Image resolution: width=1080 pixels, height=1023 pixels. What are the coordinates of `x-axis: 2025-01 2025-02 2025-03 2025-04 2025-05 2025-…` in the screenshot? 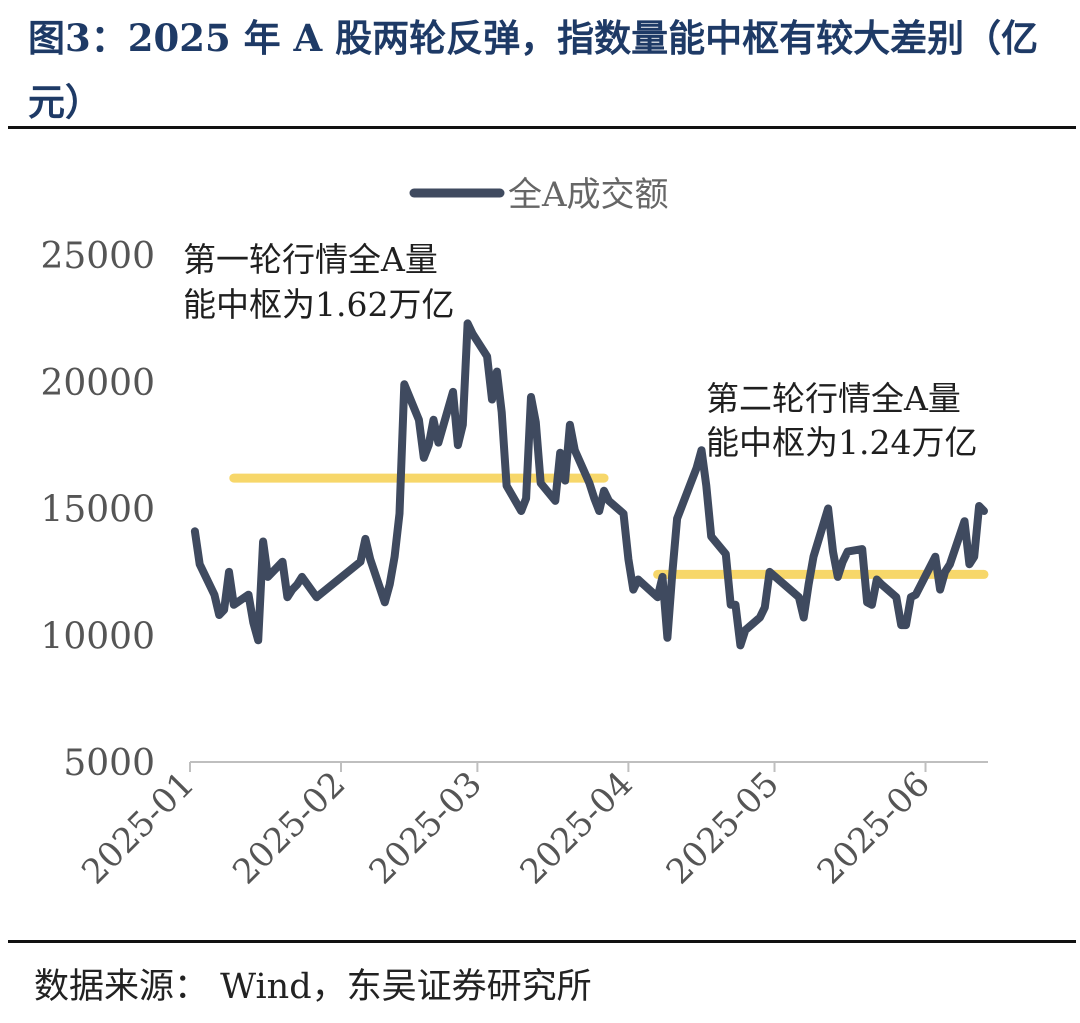 It's located at (531, 826).